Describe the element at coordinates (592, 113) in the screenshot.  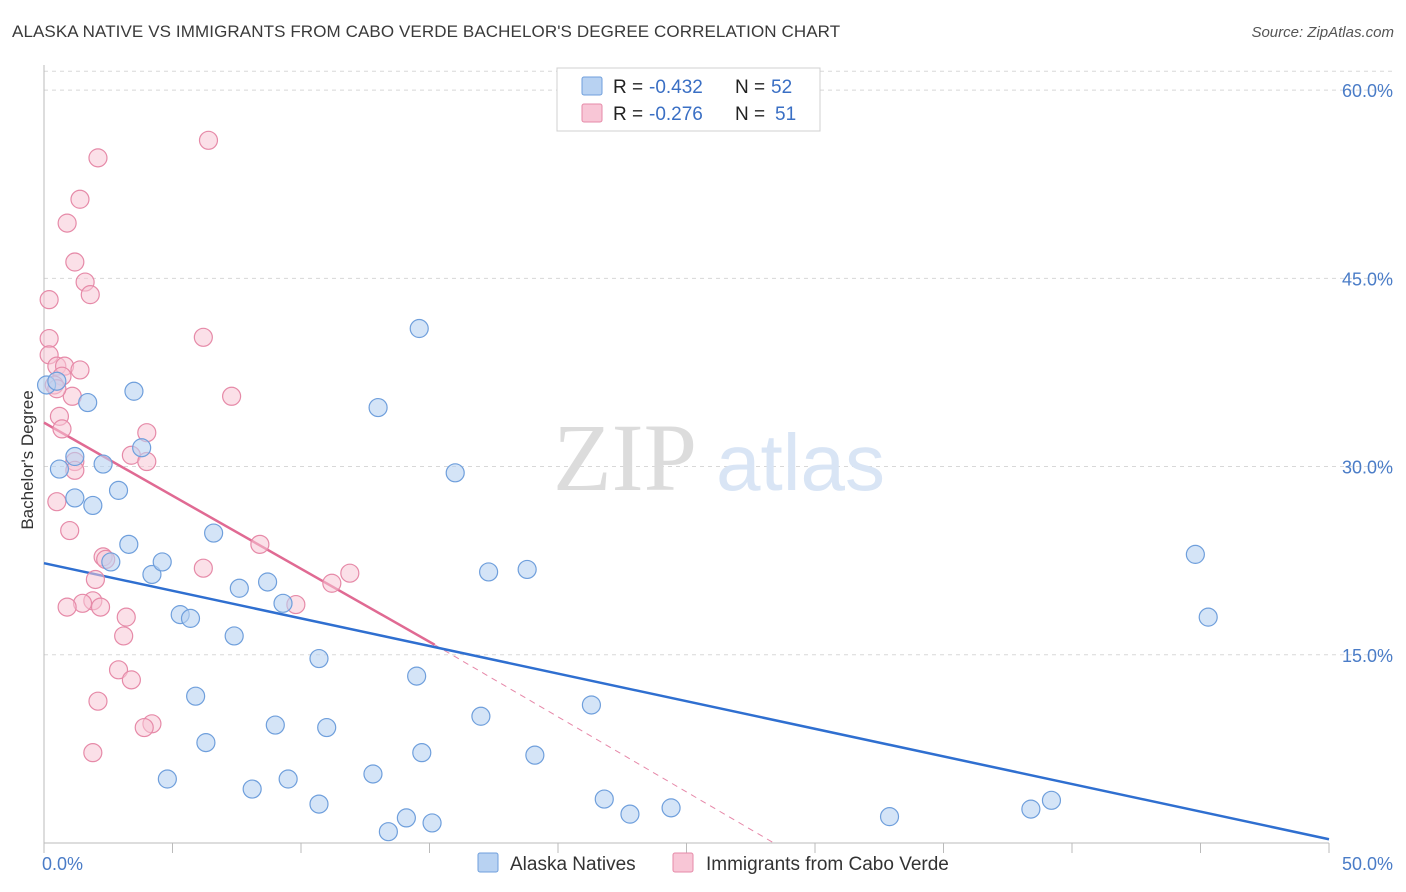
I see `legend-swatch-pink` at that location.